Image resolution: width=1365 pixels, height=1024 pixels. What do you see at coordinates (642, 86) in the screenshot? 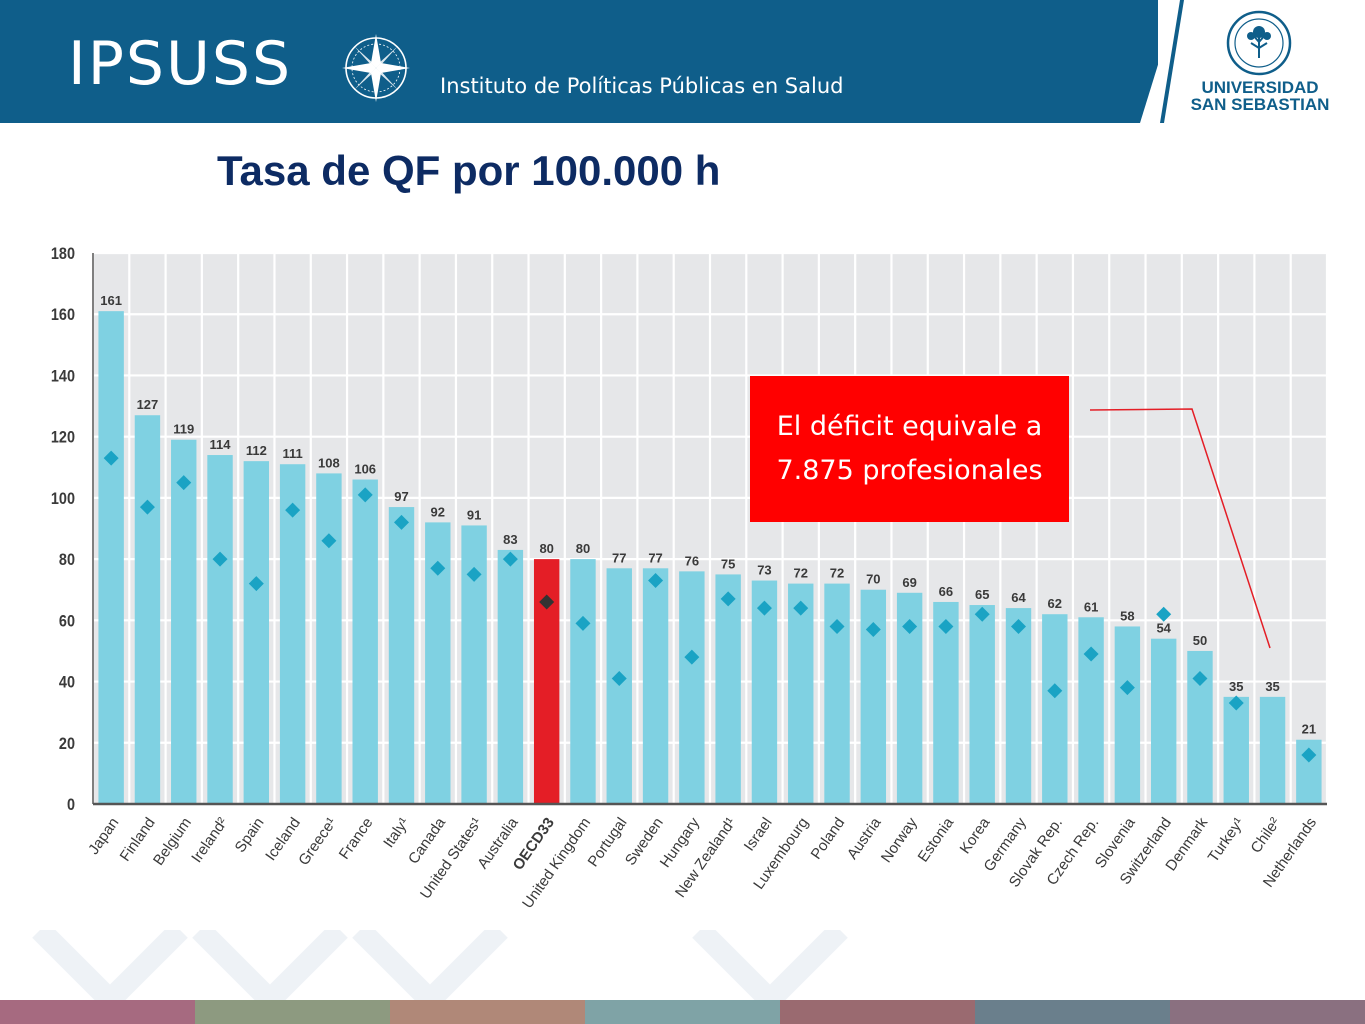
I see `institute-name: Instituto de Políticas Públicas en Salud` at bounding box center [642, 86].